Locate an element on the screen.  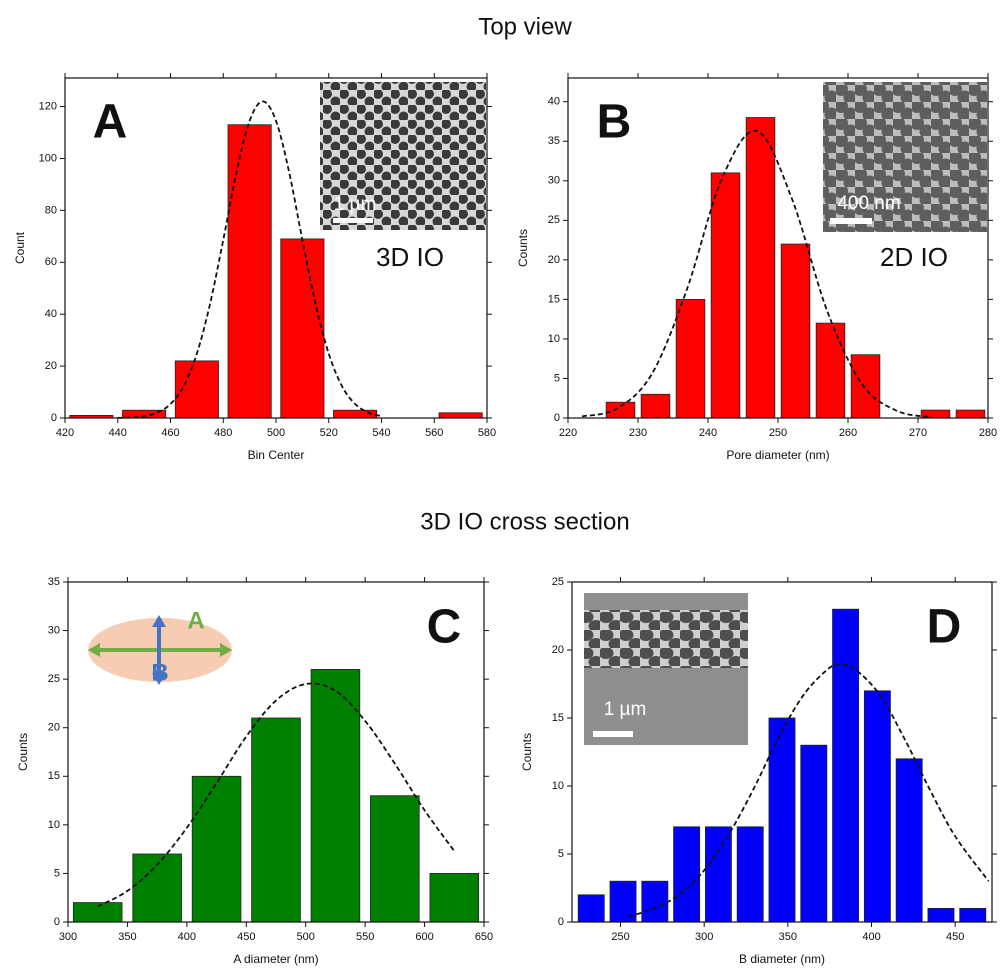
x-axis-label: A diameter (nm) is located at coordinates (275, 959).